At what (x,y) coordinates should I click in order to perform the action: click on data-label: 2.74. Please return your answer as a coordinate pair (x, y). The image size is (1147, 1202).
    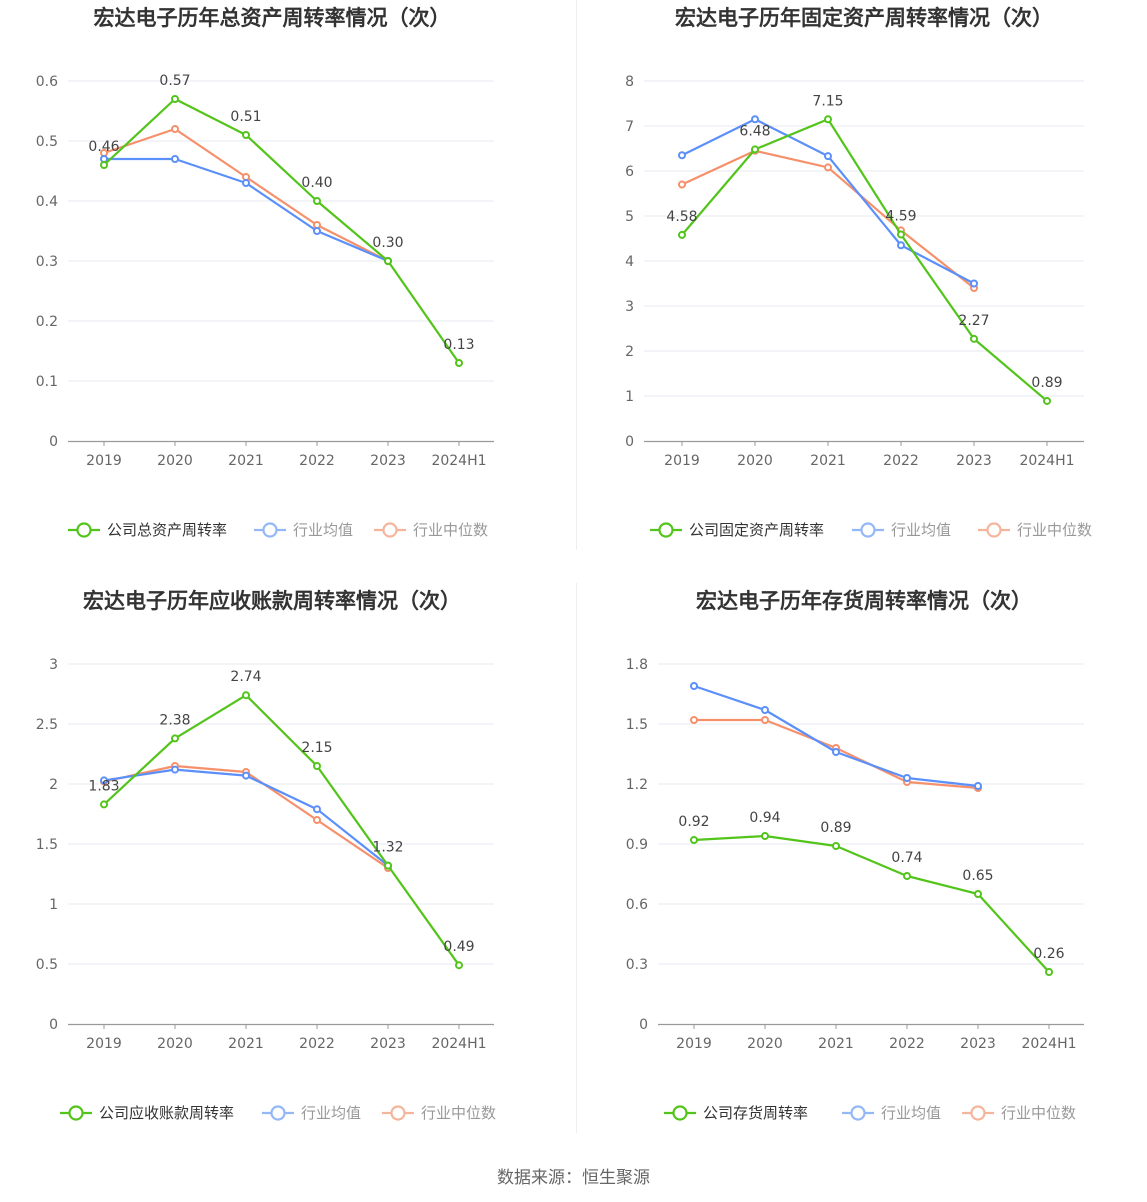
    Looking at the image, I should click on (245, 677).